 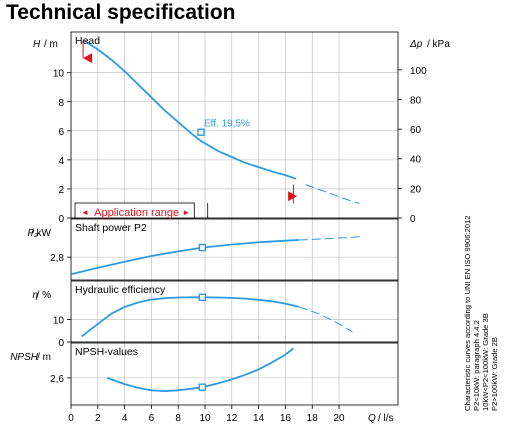 I want to click on panel-title: NPSH-values, so click(x=106, y=352).